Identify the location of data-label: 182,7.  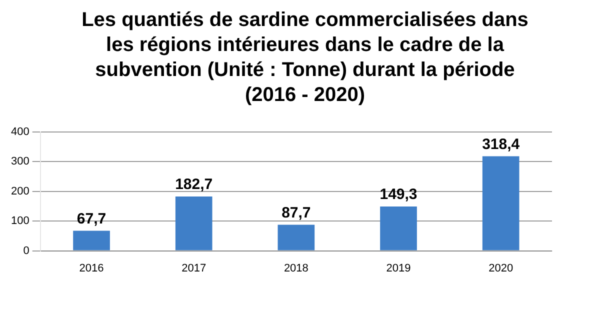
(194, 185).